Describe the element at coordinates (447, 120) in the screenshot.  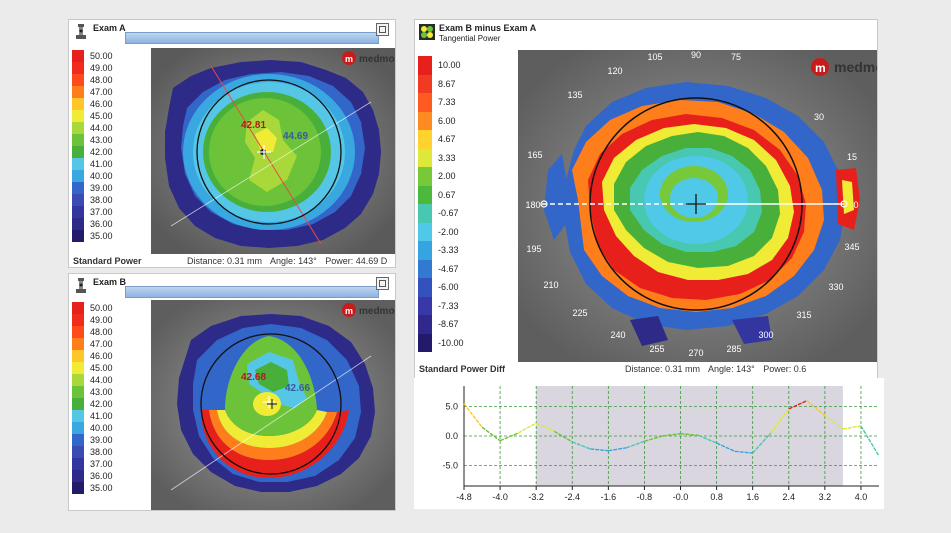
I see `diff-scale-value: 6.00` at that location.